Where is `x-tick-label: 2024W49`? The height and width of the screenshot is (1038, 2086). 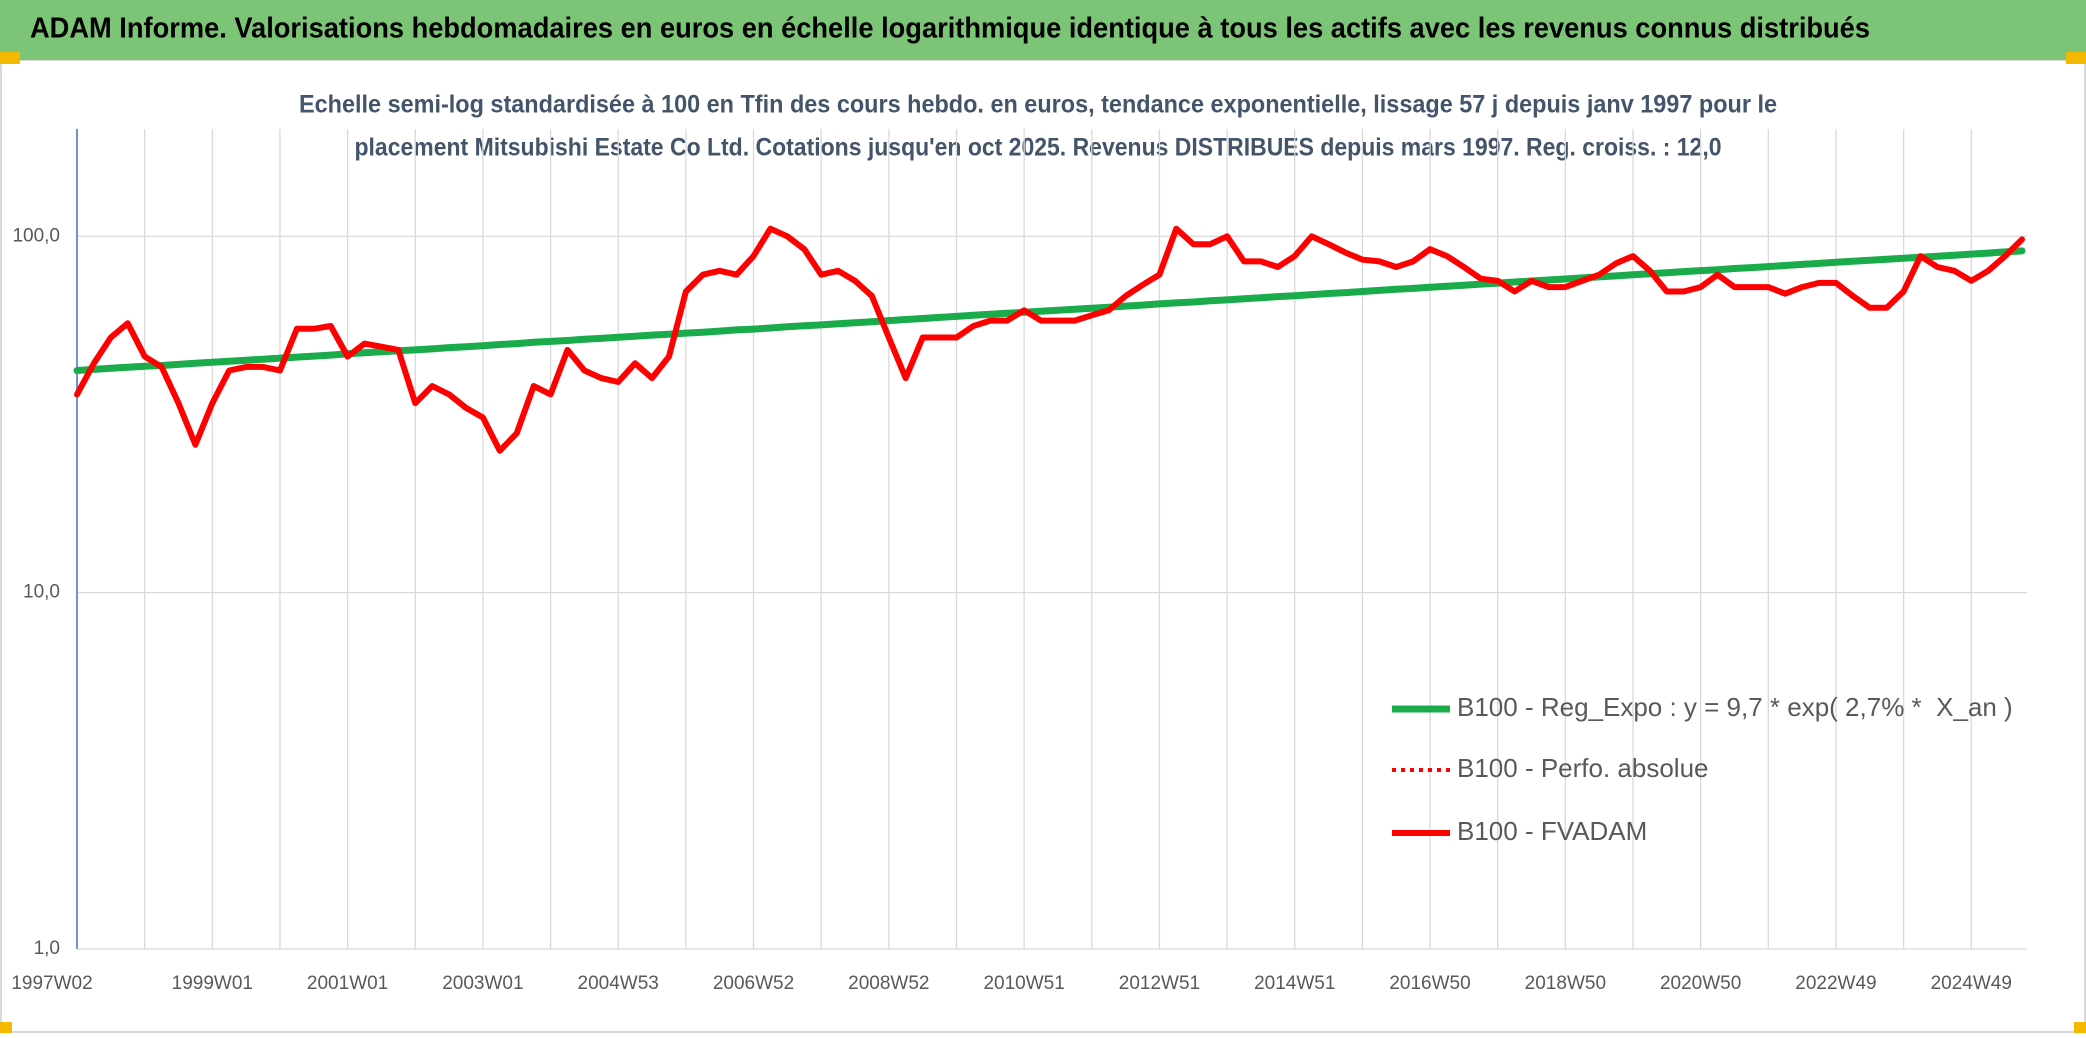
x-tick-label: 2024W49 is located at coordinates (1971, 983).